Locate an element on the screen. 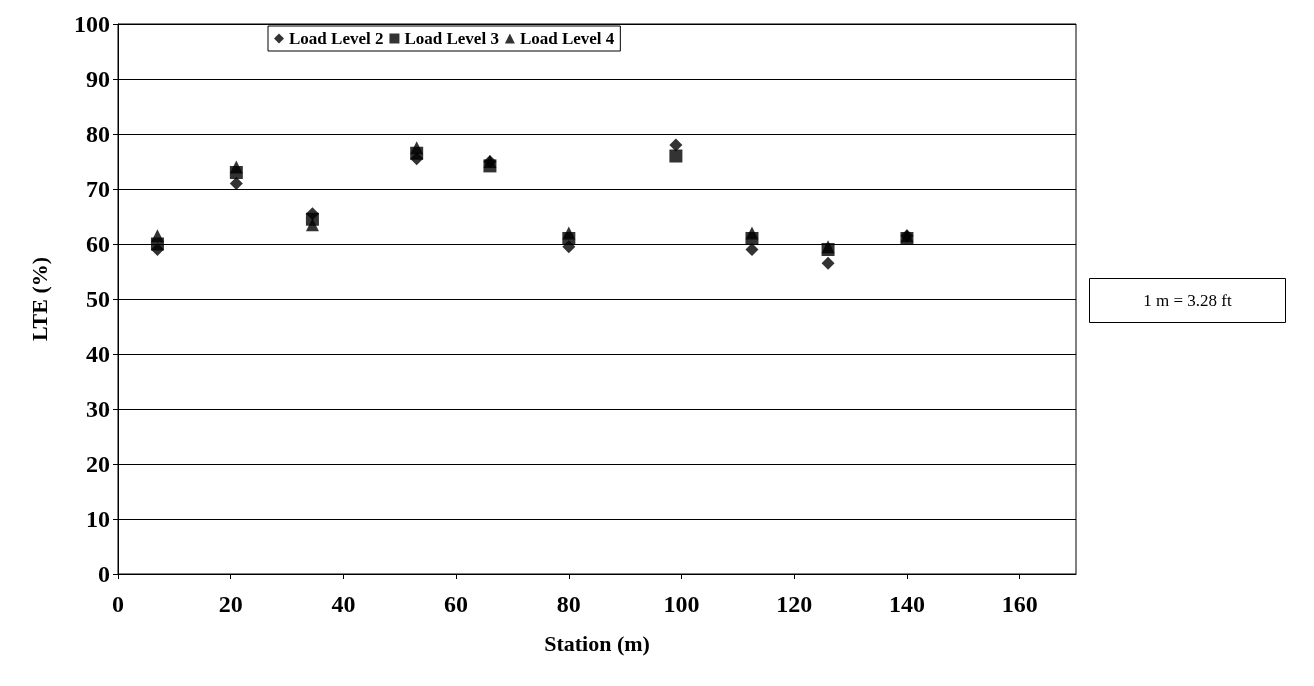  y-tick-label: 50 is located at coordinates (98, 299).